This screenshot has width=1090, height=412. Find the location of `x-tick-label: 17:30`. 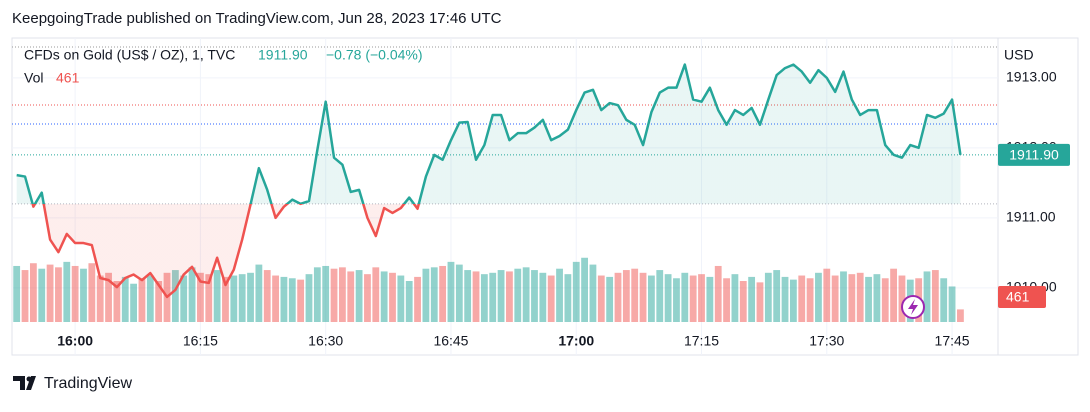

x-tick-label: 17:30 is located at coordinates (826, 341).